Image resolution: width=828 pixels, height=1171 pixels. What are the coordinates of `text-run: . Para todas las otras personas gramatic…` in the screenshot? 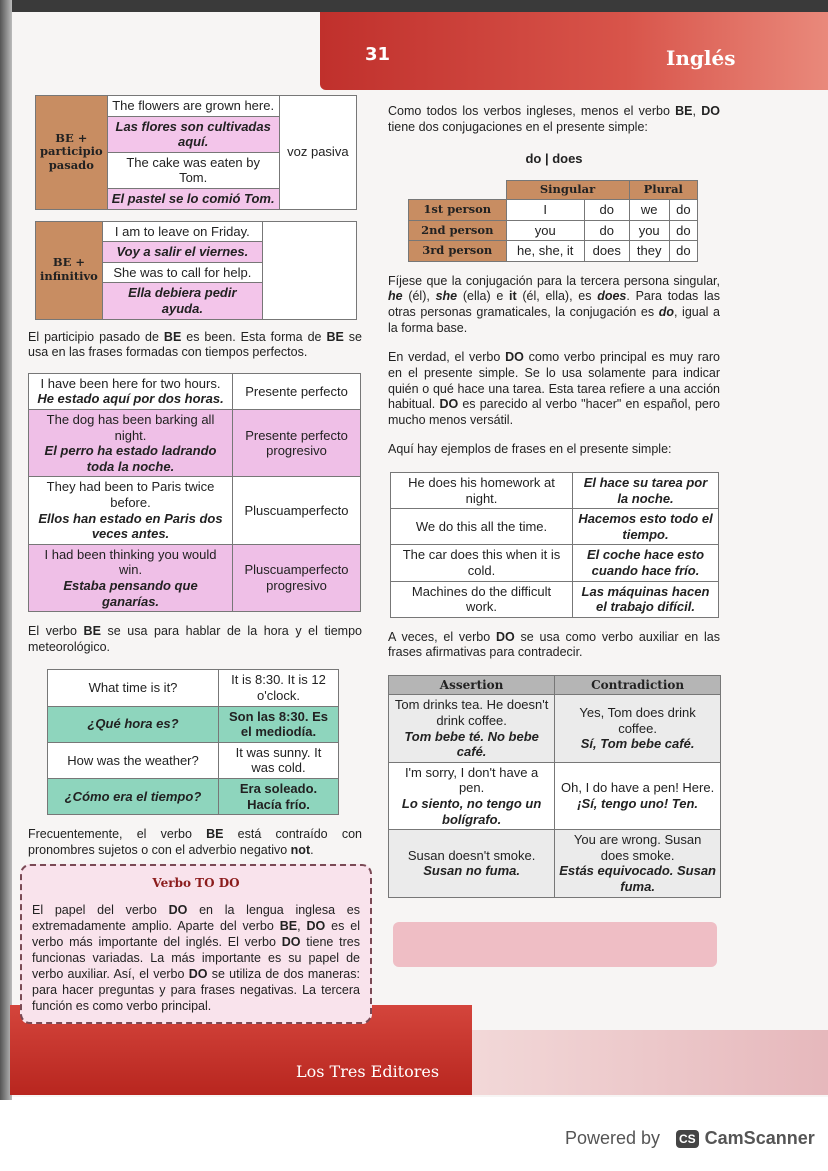 It's located at (554, 304).